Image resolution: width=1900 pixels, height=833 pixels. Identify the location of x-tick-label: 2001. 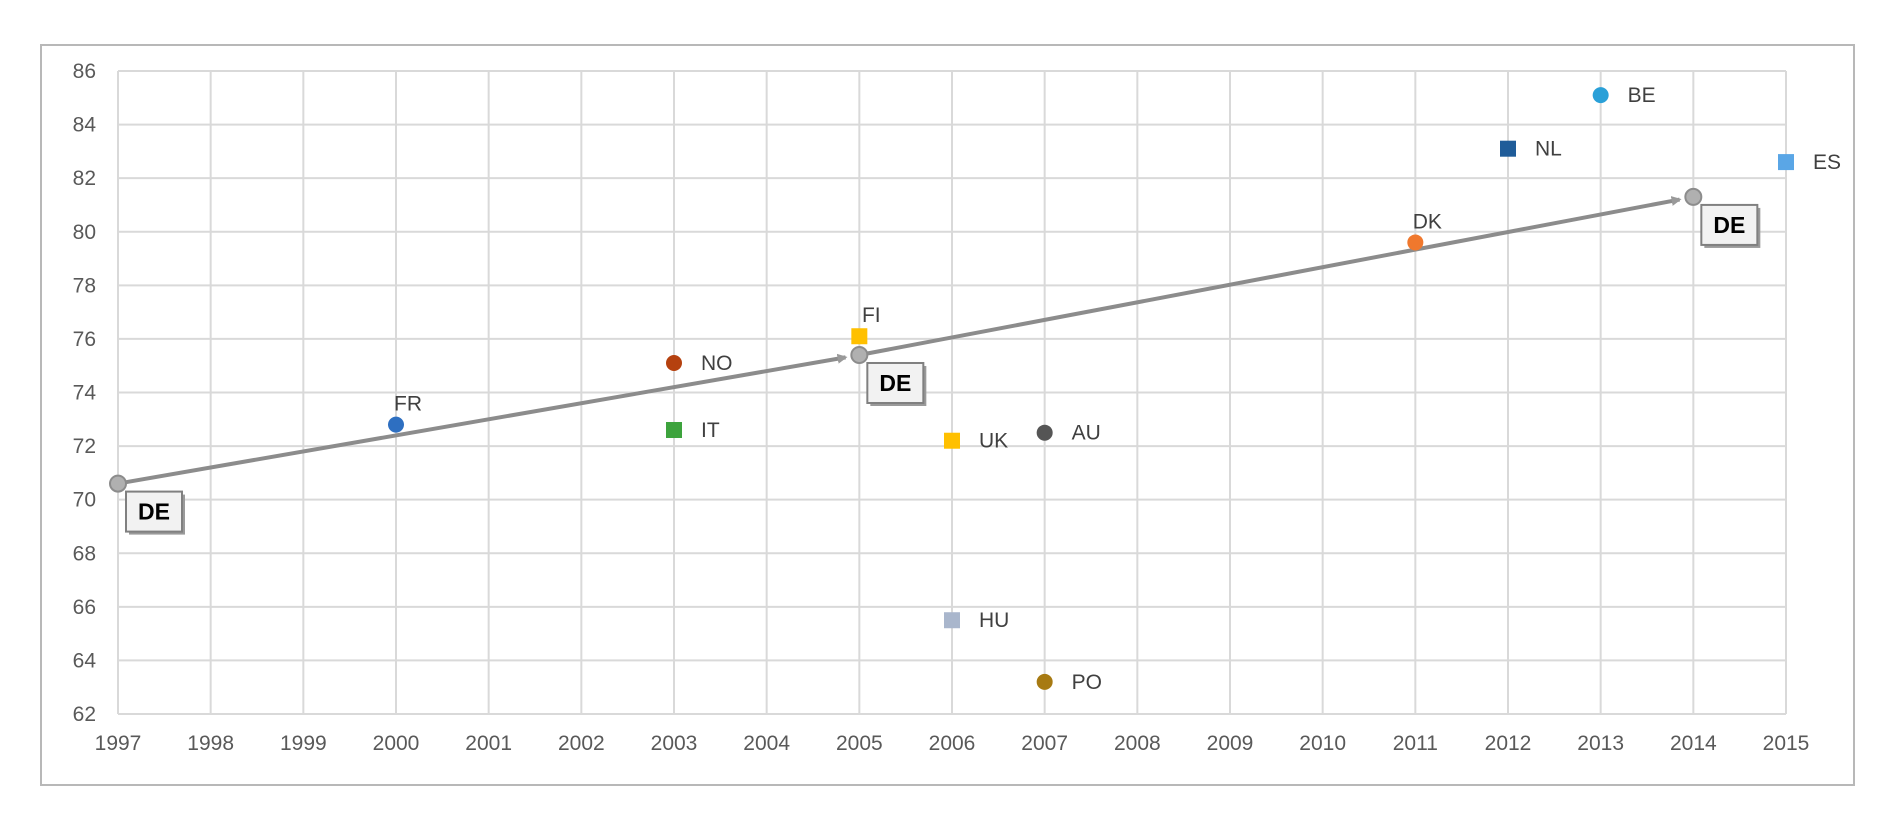
(488, 743).